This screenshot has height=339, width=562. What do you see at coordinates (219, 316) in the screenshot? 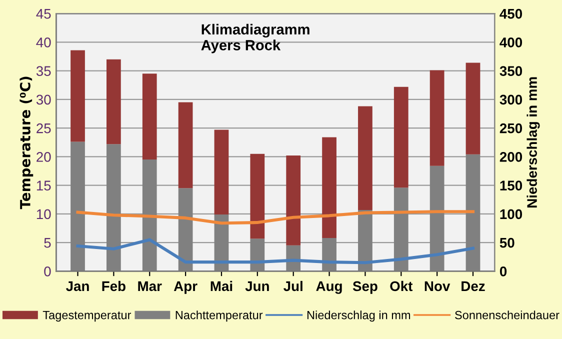
I see `legend-label: Nachttemperatur` at bounding box center [219, 316].